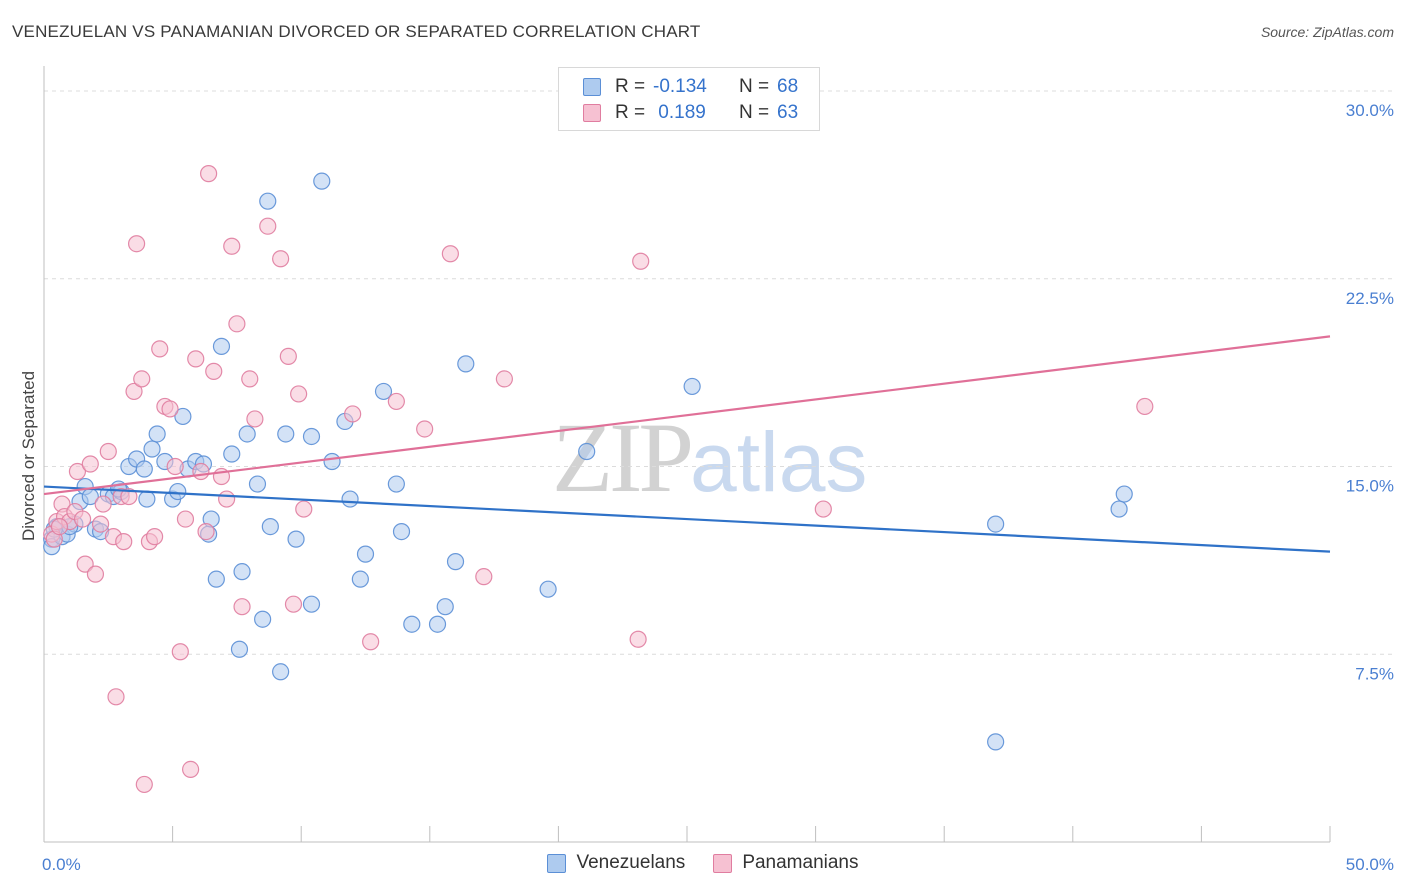  I want to click on legend-item-venezuelans: Venezuelans, so click(616, 863).